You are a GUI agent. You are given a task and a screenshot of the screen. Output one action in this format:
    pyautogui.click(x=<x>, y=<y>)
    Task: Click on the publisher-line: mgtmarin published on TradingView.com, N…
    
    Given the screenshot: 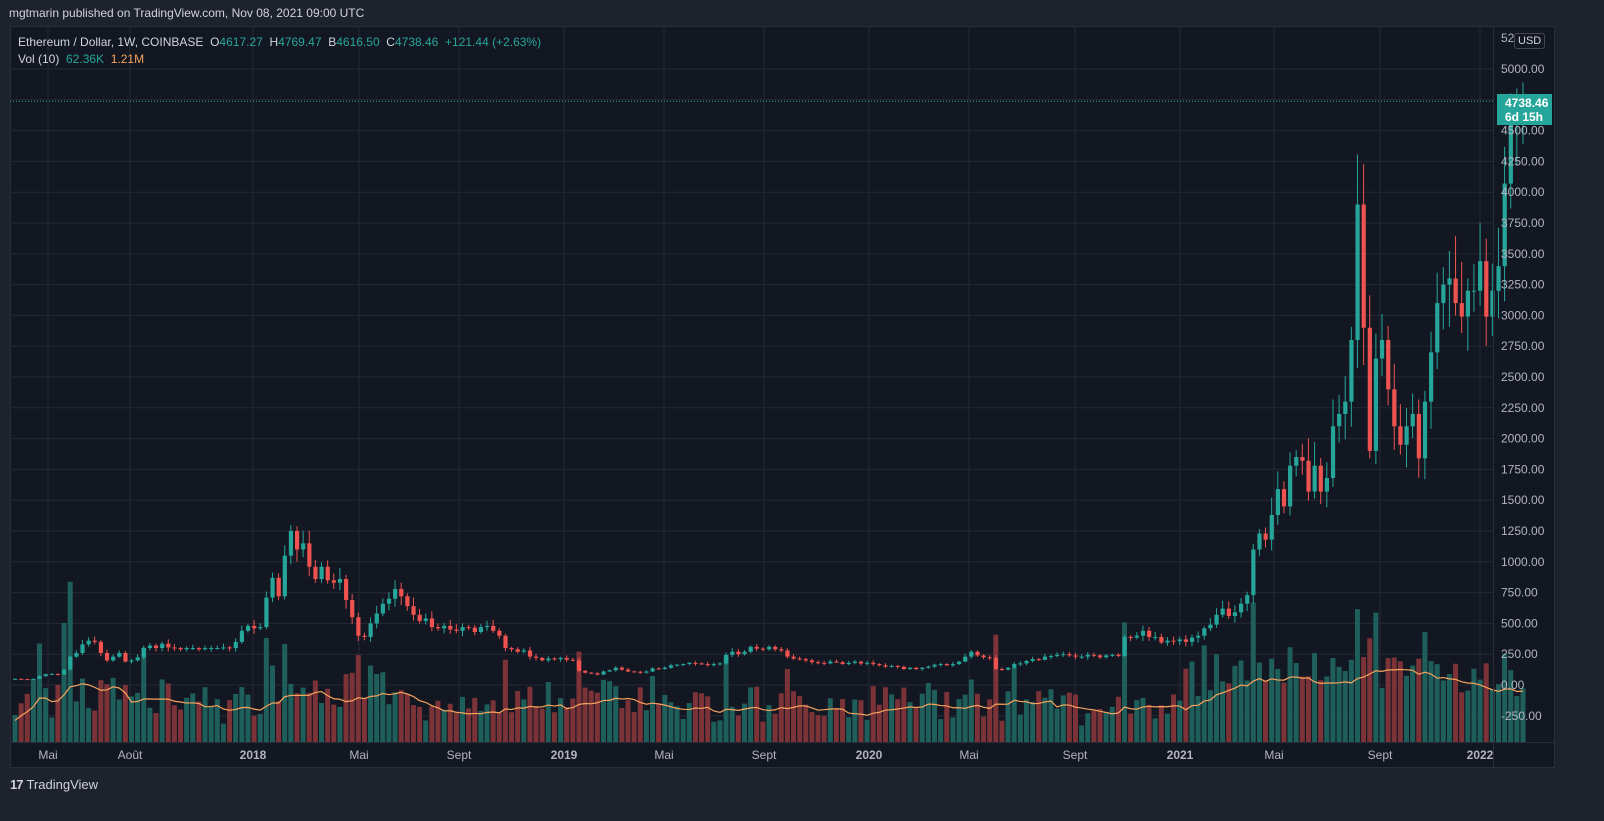 What is the action you would take?
    pyautogui.click(x=187, y=13)
    